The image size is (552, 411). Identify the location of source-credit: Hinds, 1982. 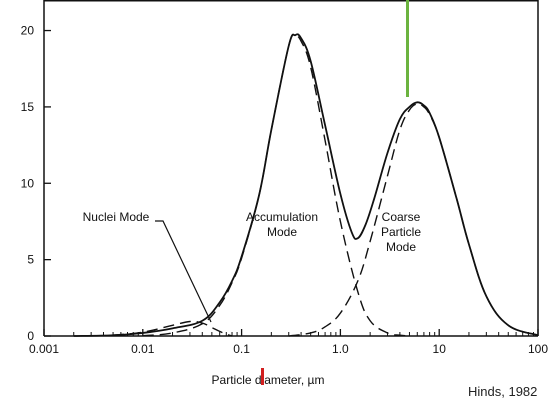
(503, 391).